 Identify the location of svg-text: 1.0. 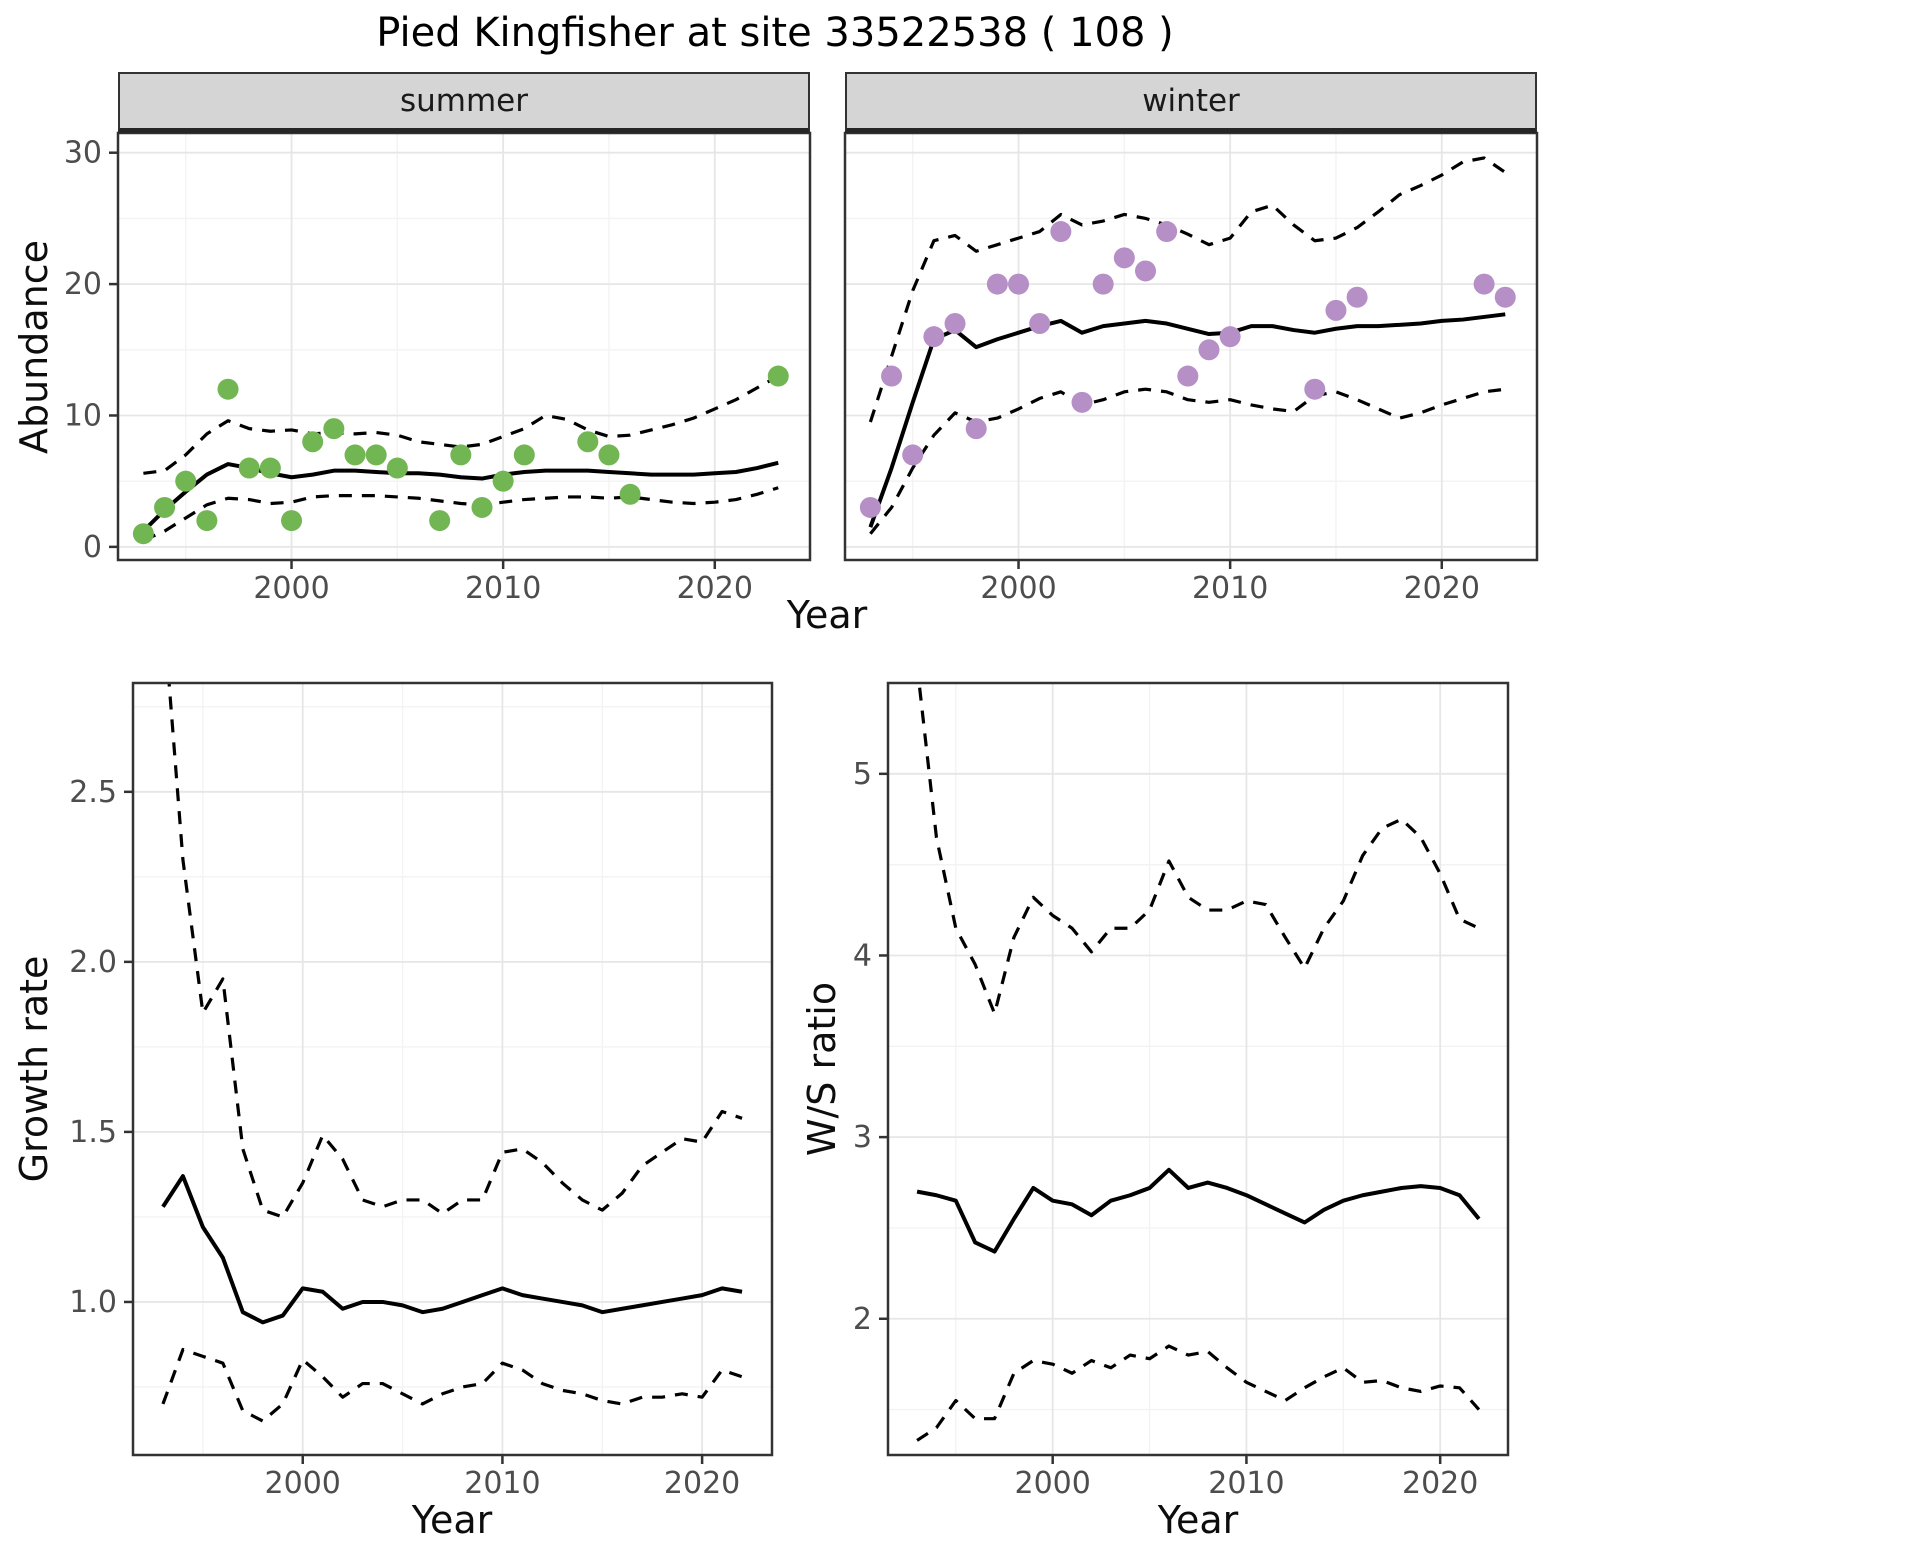
(93, 1302).